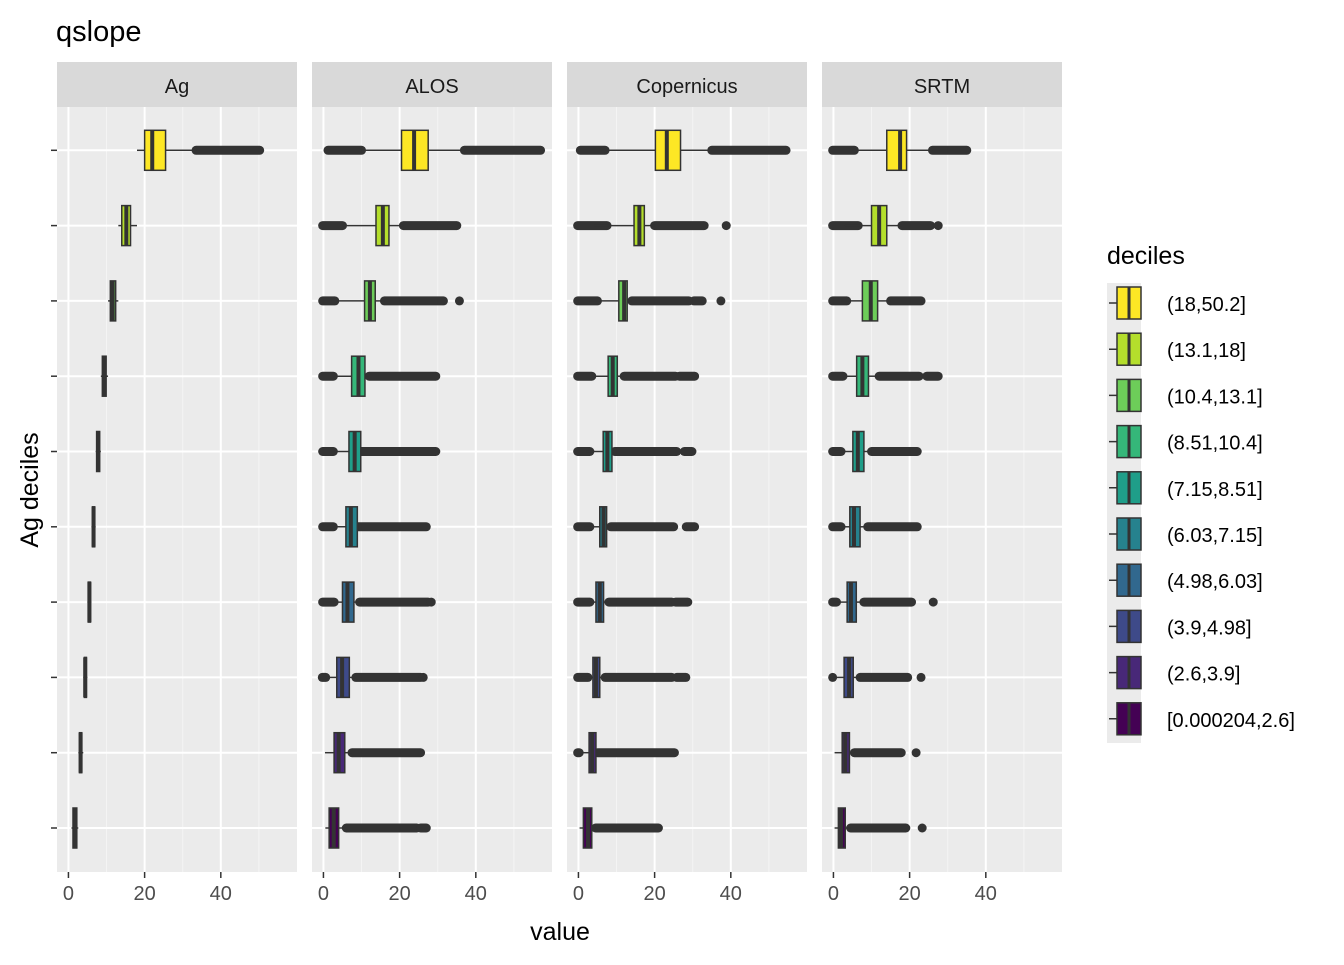 This screenshot has width=1344, height=965. I want to click on legend-title: deciles, so click(1146, 256).